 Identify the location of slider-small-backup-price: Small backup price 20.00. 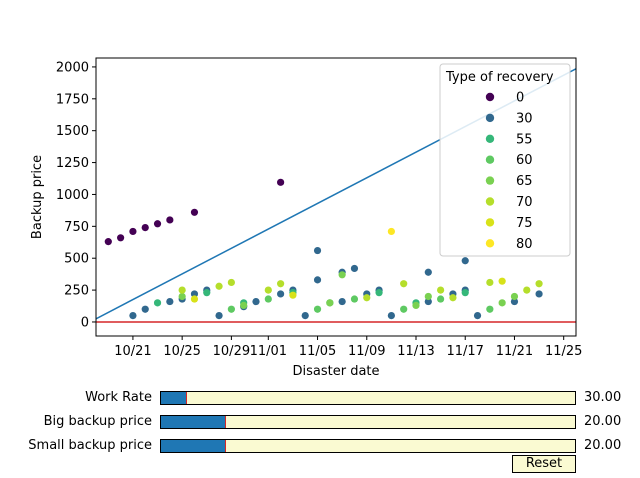
(320, 446).